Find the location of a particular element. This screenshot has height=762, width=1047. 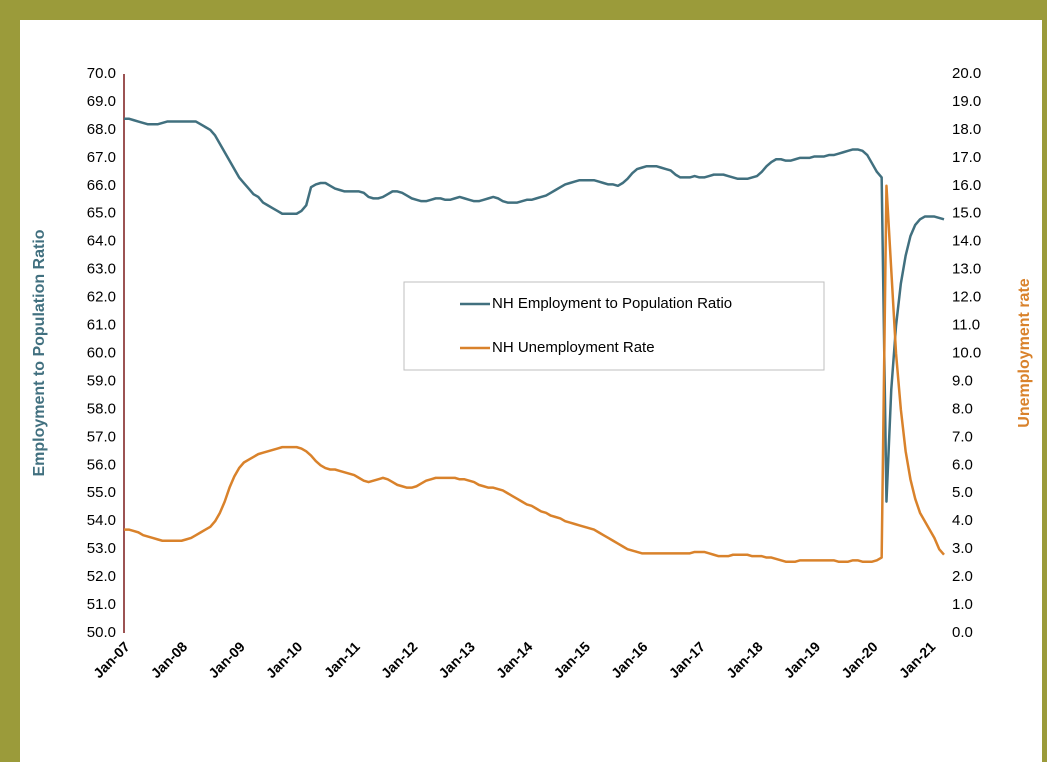

y2-tick-label: 7.0 is located at coordinates (962, 436).